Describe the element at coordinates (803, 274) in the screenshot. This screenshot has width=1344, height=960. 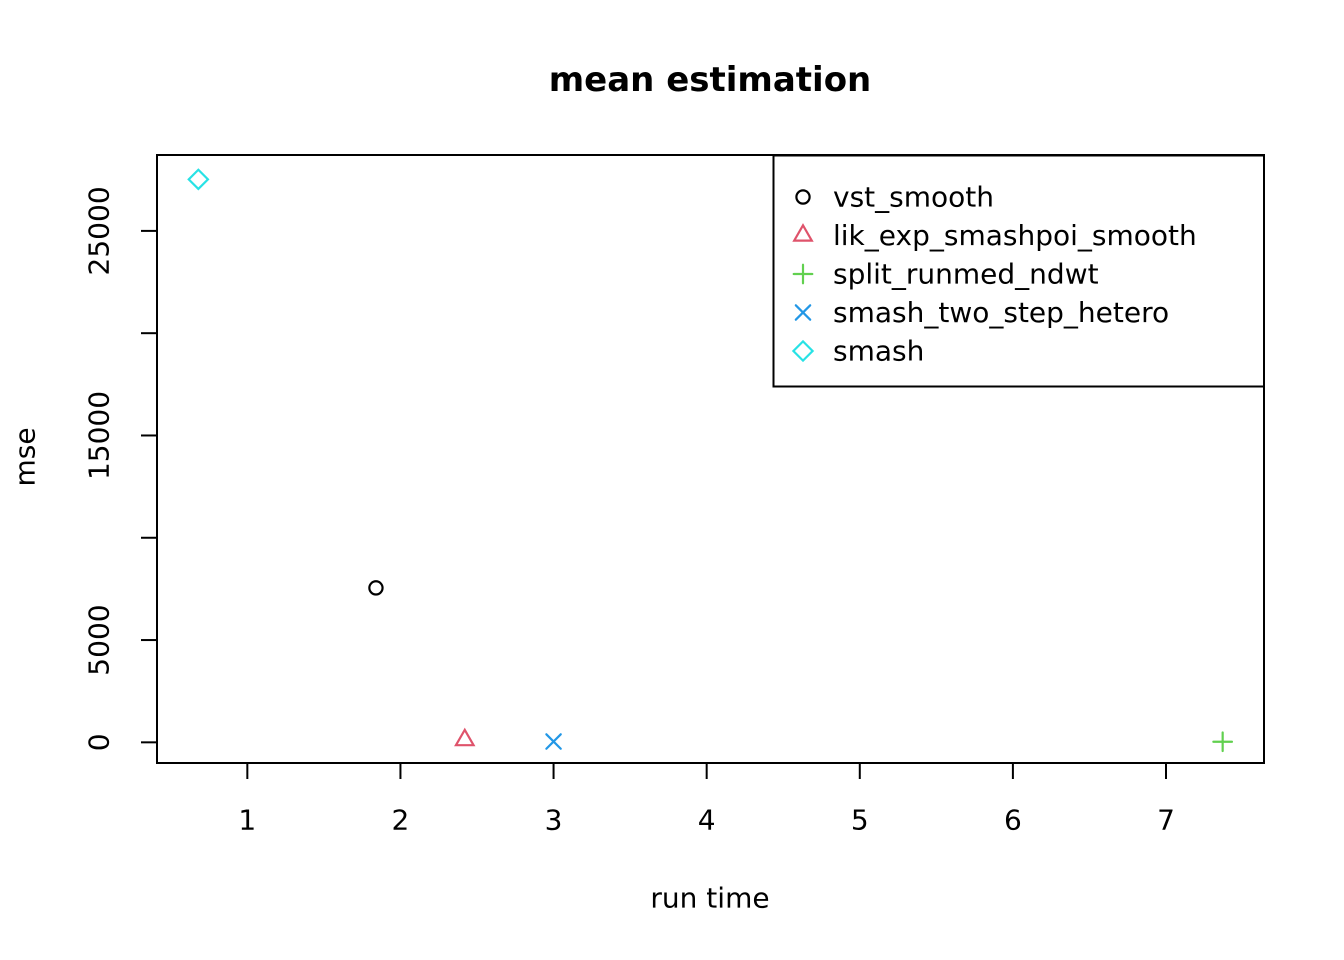
I see `legend-plus-icon` at that location.